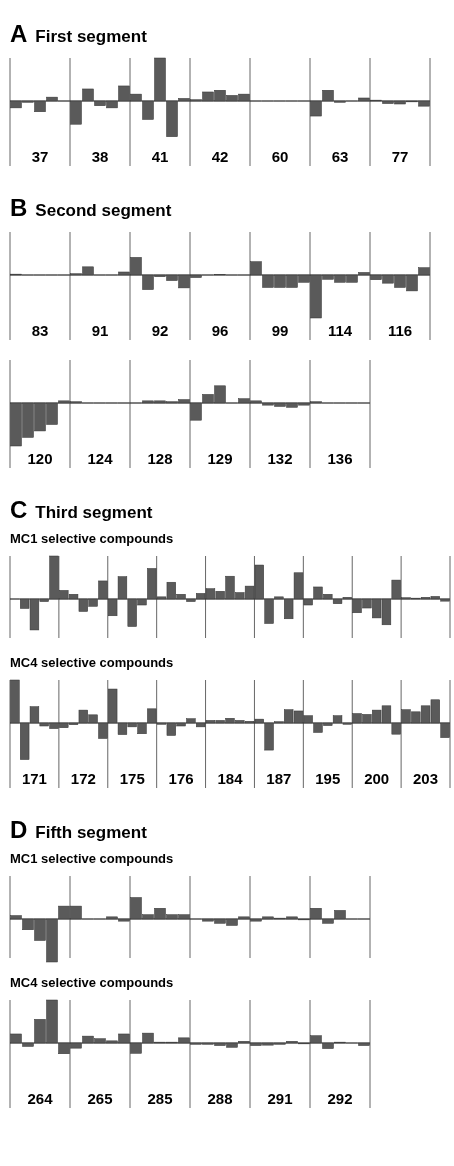  Describe the element at coordinates (100, 458) in the screenshot. I see `x-tick-label: 124` at that location.